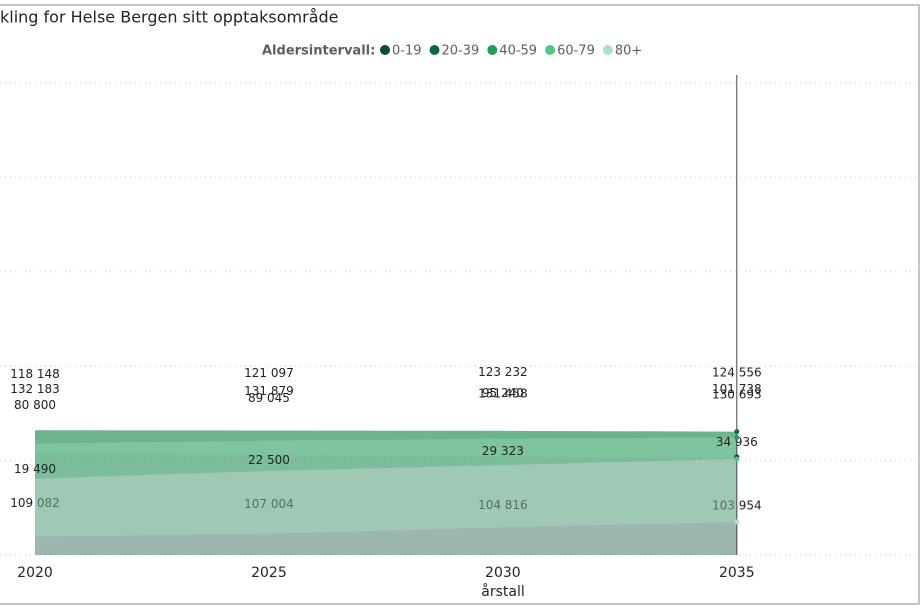 This screenshot has height=613, width=920. I want to click on data-label: 121 097, so click(269, 373).